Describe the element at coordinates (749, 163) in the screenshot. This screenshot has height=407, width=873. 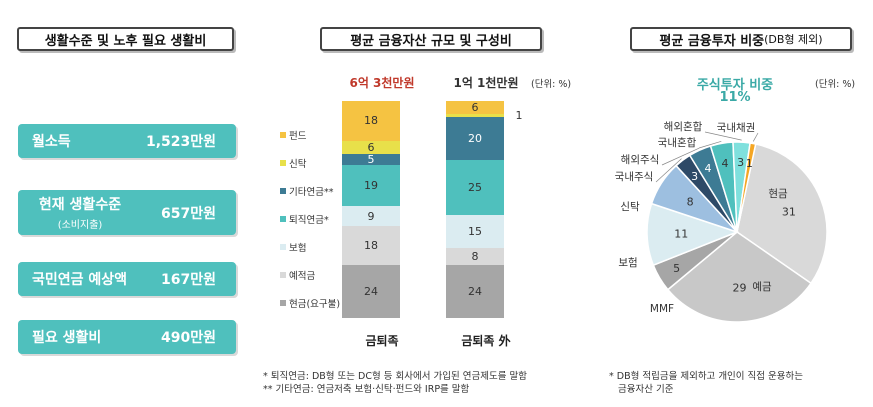
I see `pie-value-label: 1` at that location.